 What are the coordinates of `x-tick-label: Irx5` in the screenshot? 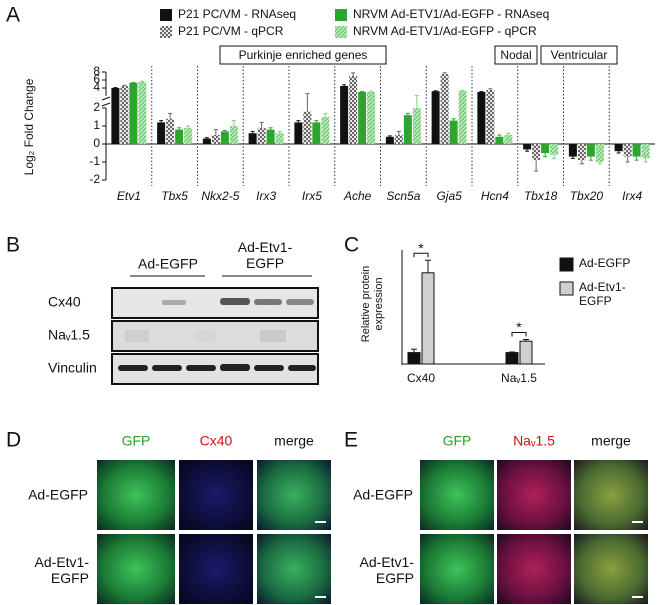 It's located at (312, 196).